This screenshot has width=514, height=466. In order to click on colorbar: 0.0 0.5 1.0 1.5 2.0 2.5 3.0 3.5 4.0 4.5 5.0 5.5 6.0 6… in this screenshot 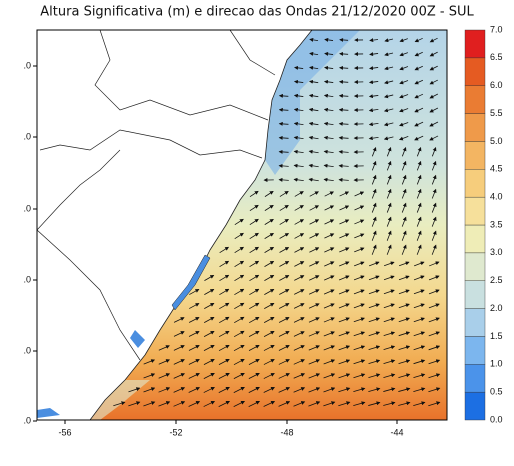, I will do `click(484, 224)`.